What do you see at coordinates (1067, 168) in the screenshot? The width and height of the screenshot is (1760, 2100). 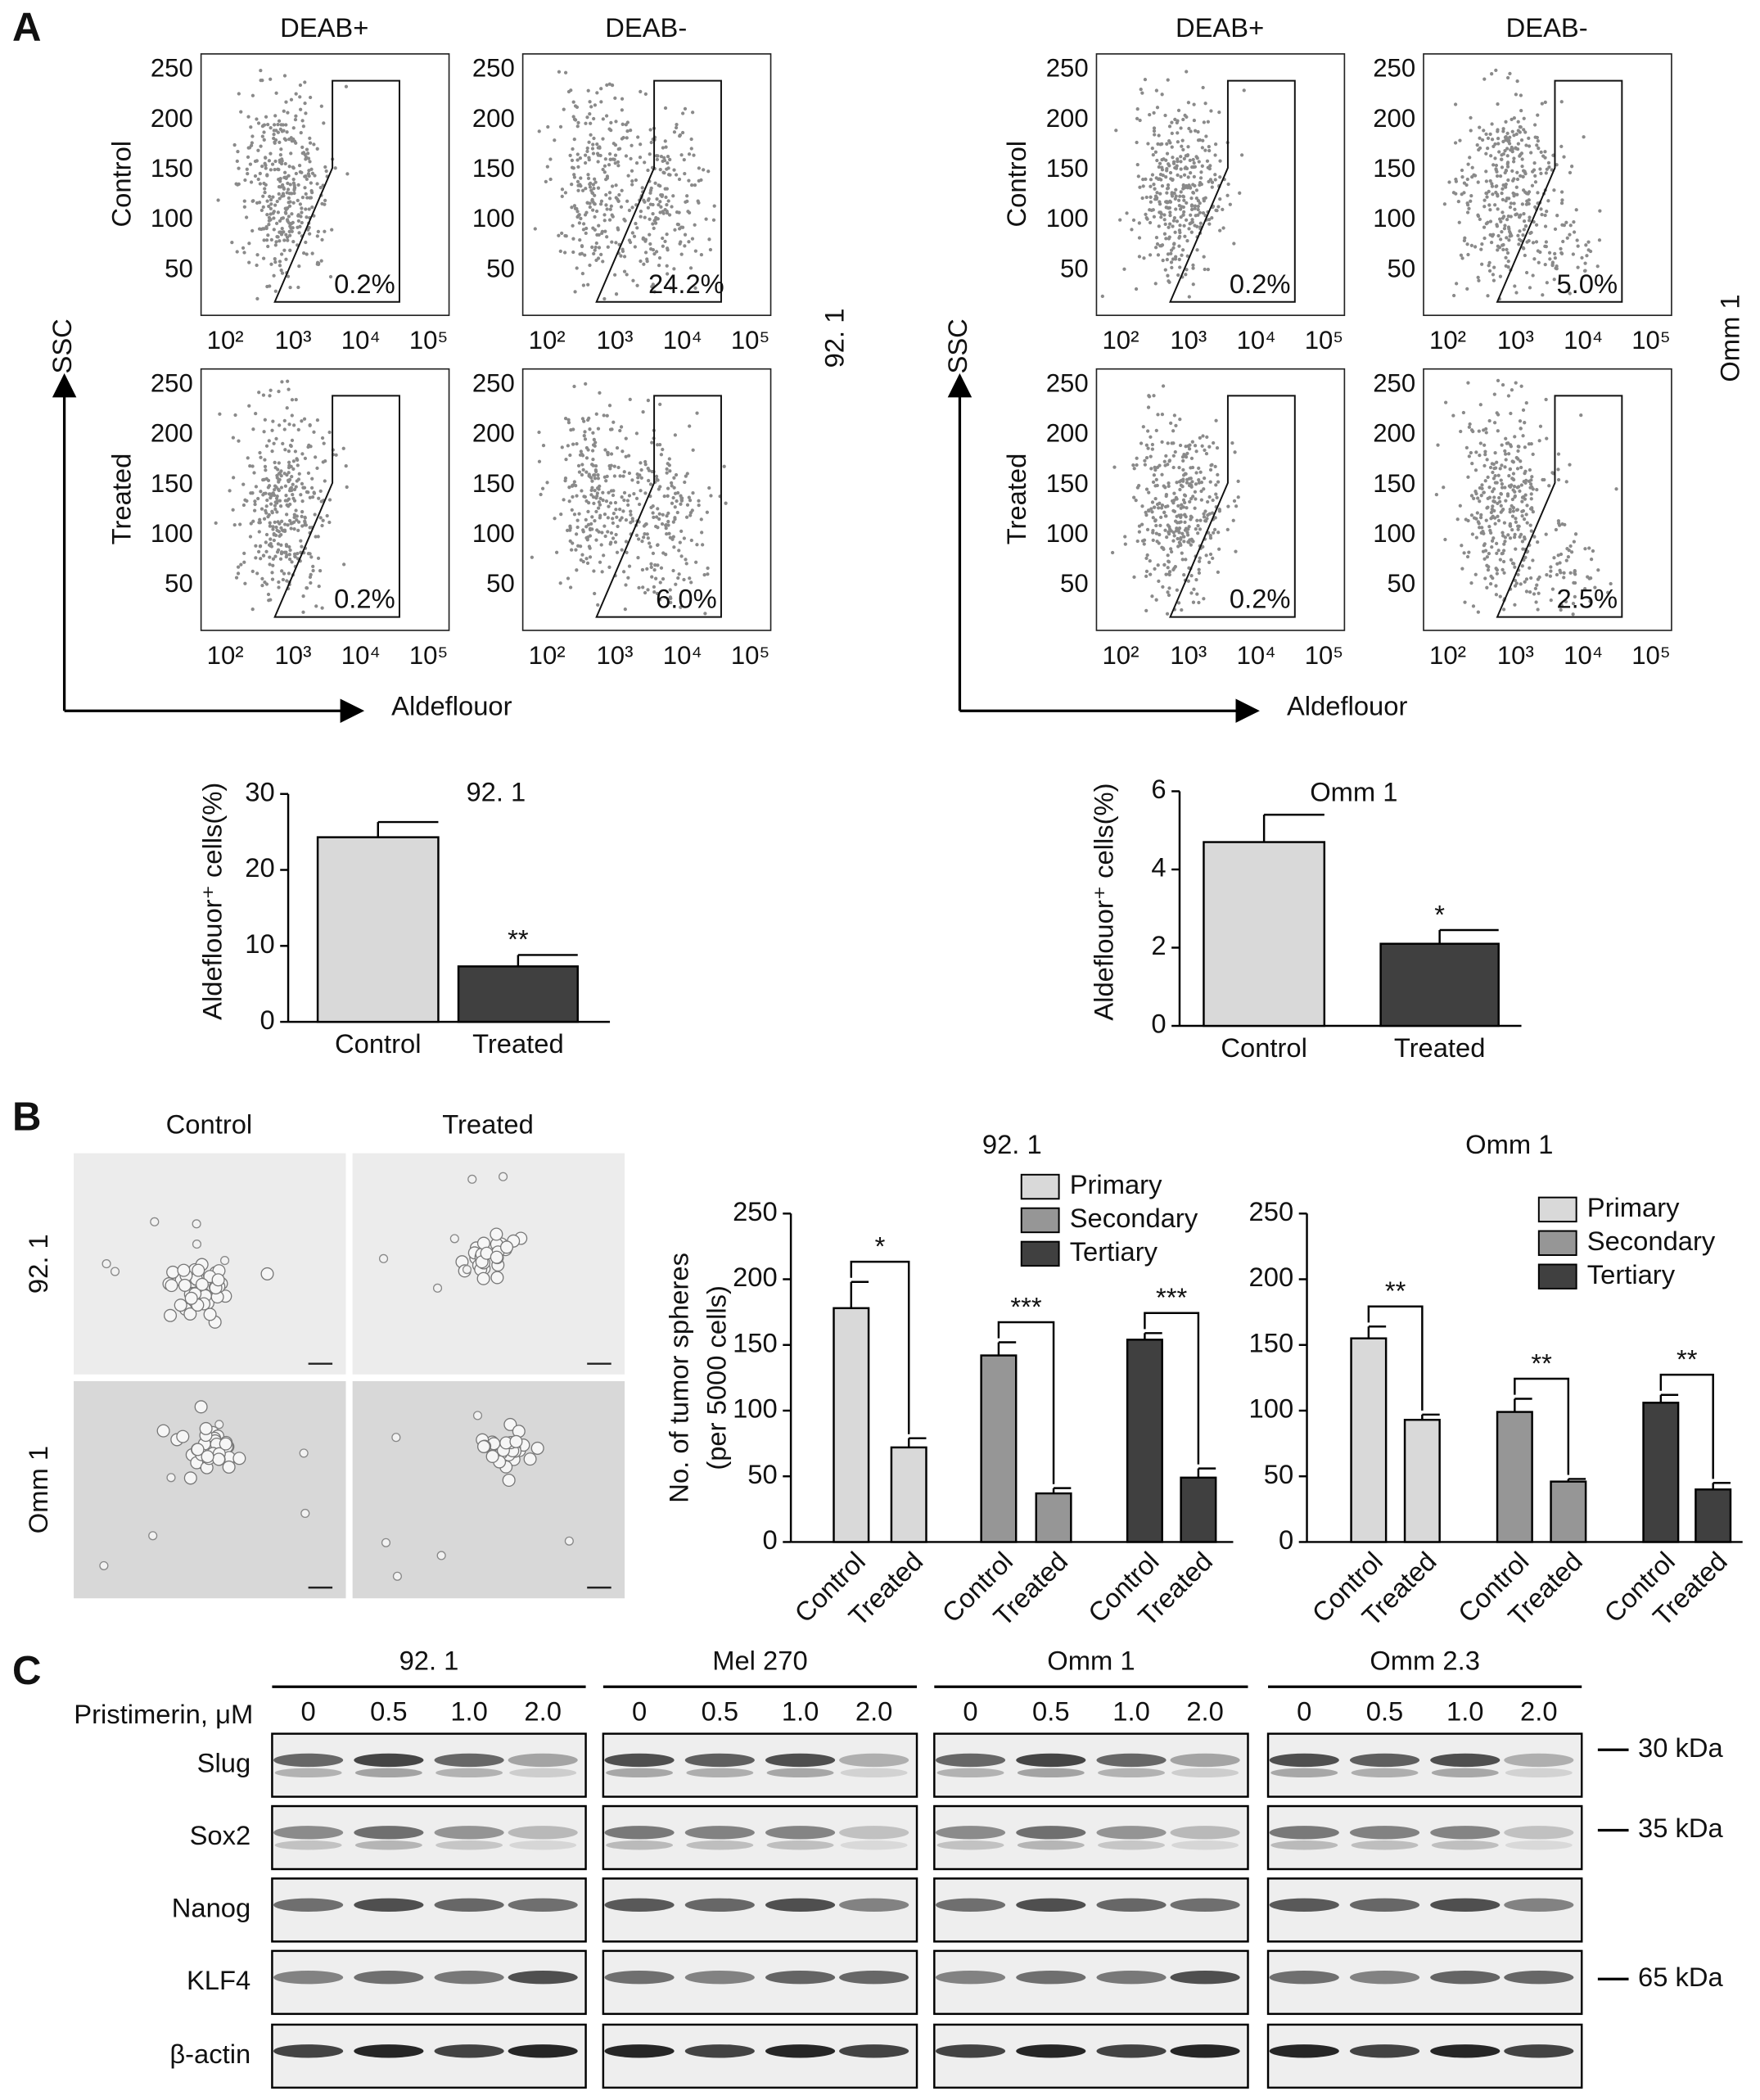 I see `y-tick-label: 150` at bounding box center [1067, 168].